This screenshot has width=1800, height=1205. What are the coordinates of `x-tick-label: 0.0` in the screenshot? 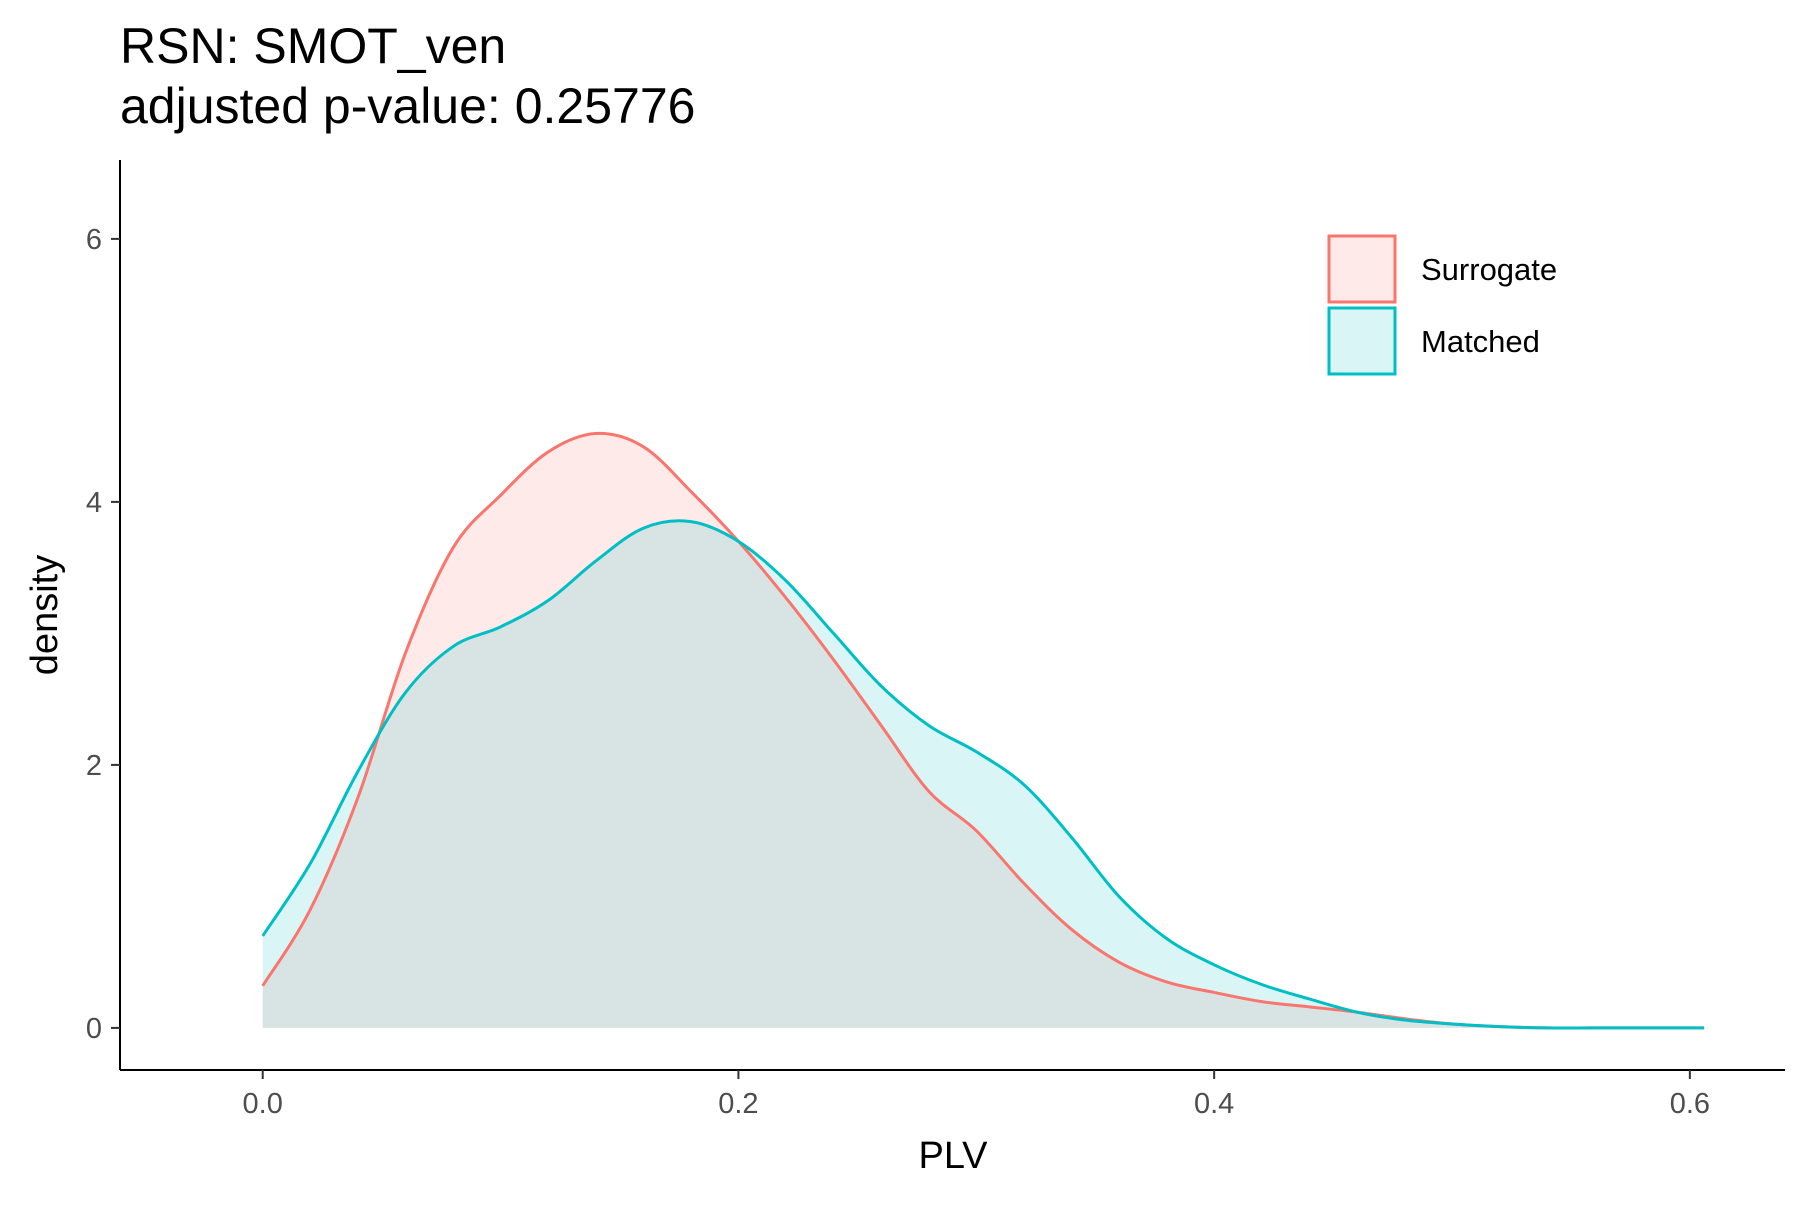 It's located at (263, 1104).